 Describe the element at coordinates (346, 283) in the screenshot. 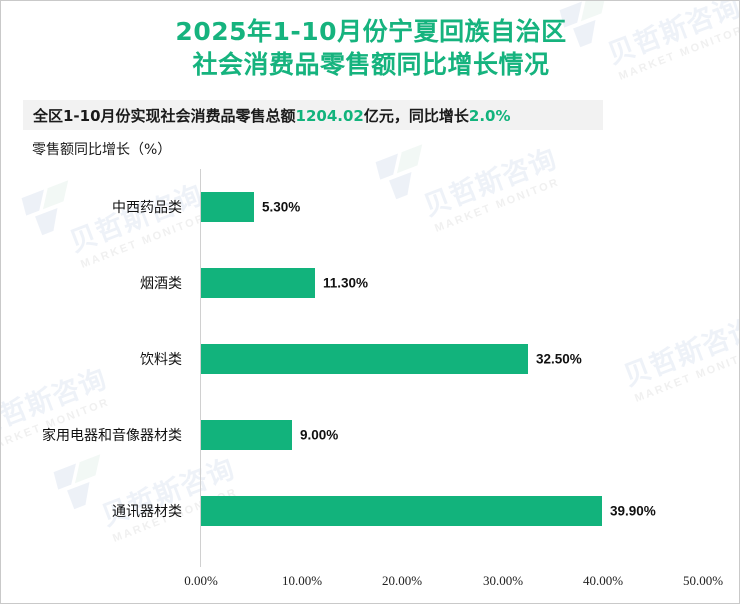

I see `bar-value-label: 11.30%` at that location.